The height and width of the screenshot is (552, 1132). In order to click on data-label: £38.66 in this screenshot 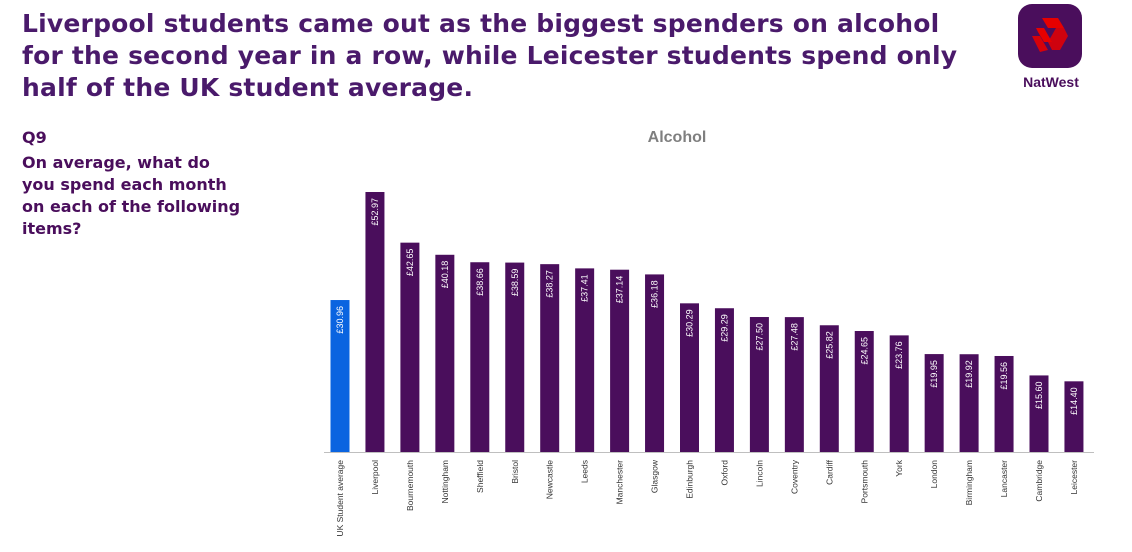, I will do `click(480, 282)`.